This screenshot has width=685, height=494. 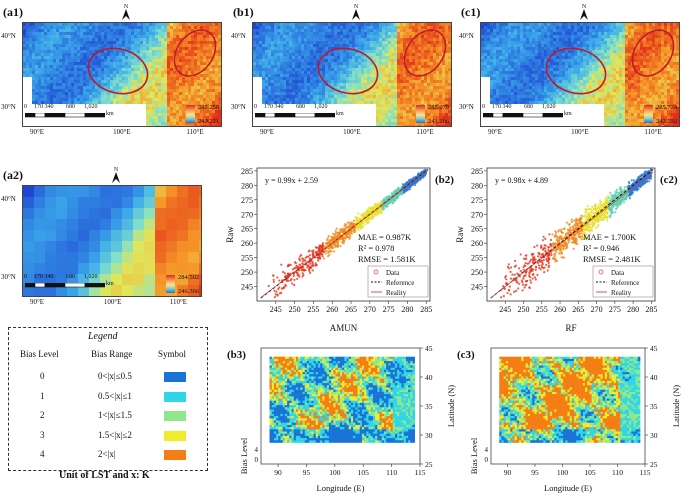 I want to click on fit-equation: y = 0.99x + 2.59, so click(x=291, y=180).